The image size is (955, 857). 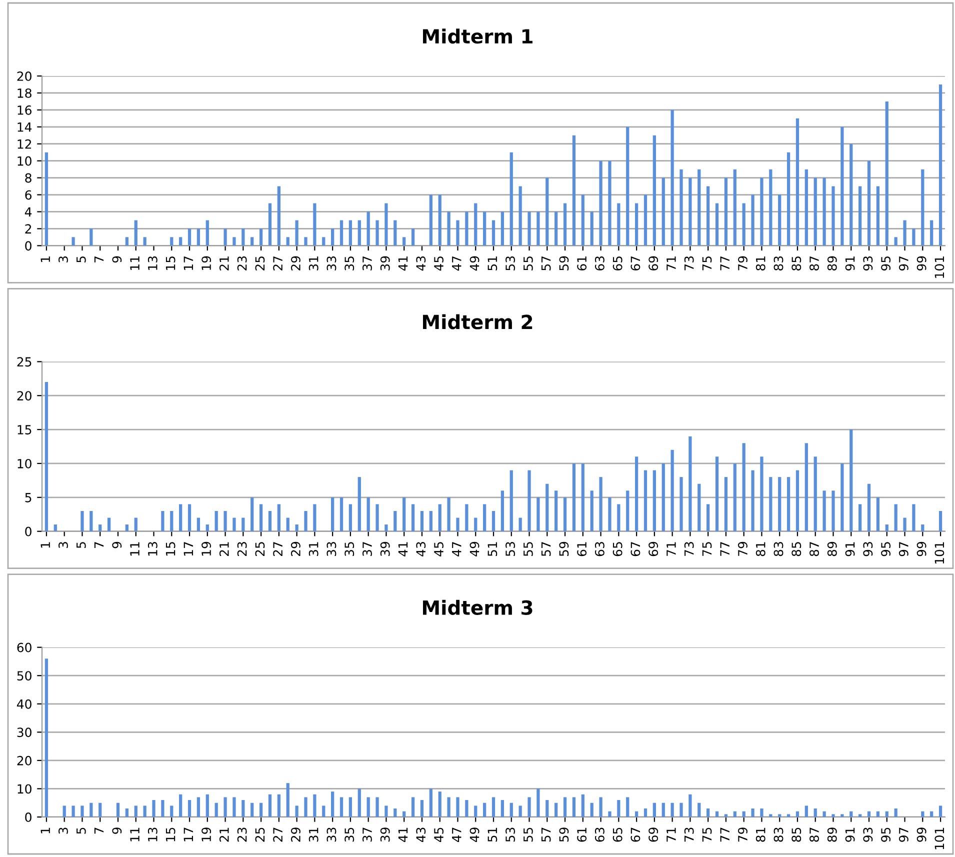 I want to click on x-tick-label: 57, so click(x=546, y=263).